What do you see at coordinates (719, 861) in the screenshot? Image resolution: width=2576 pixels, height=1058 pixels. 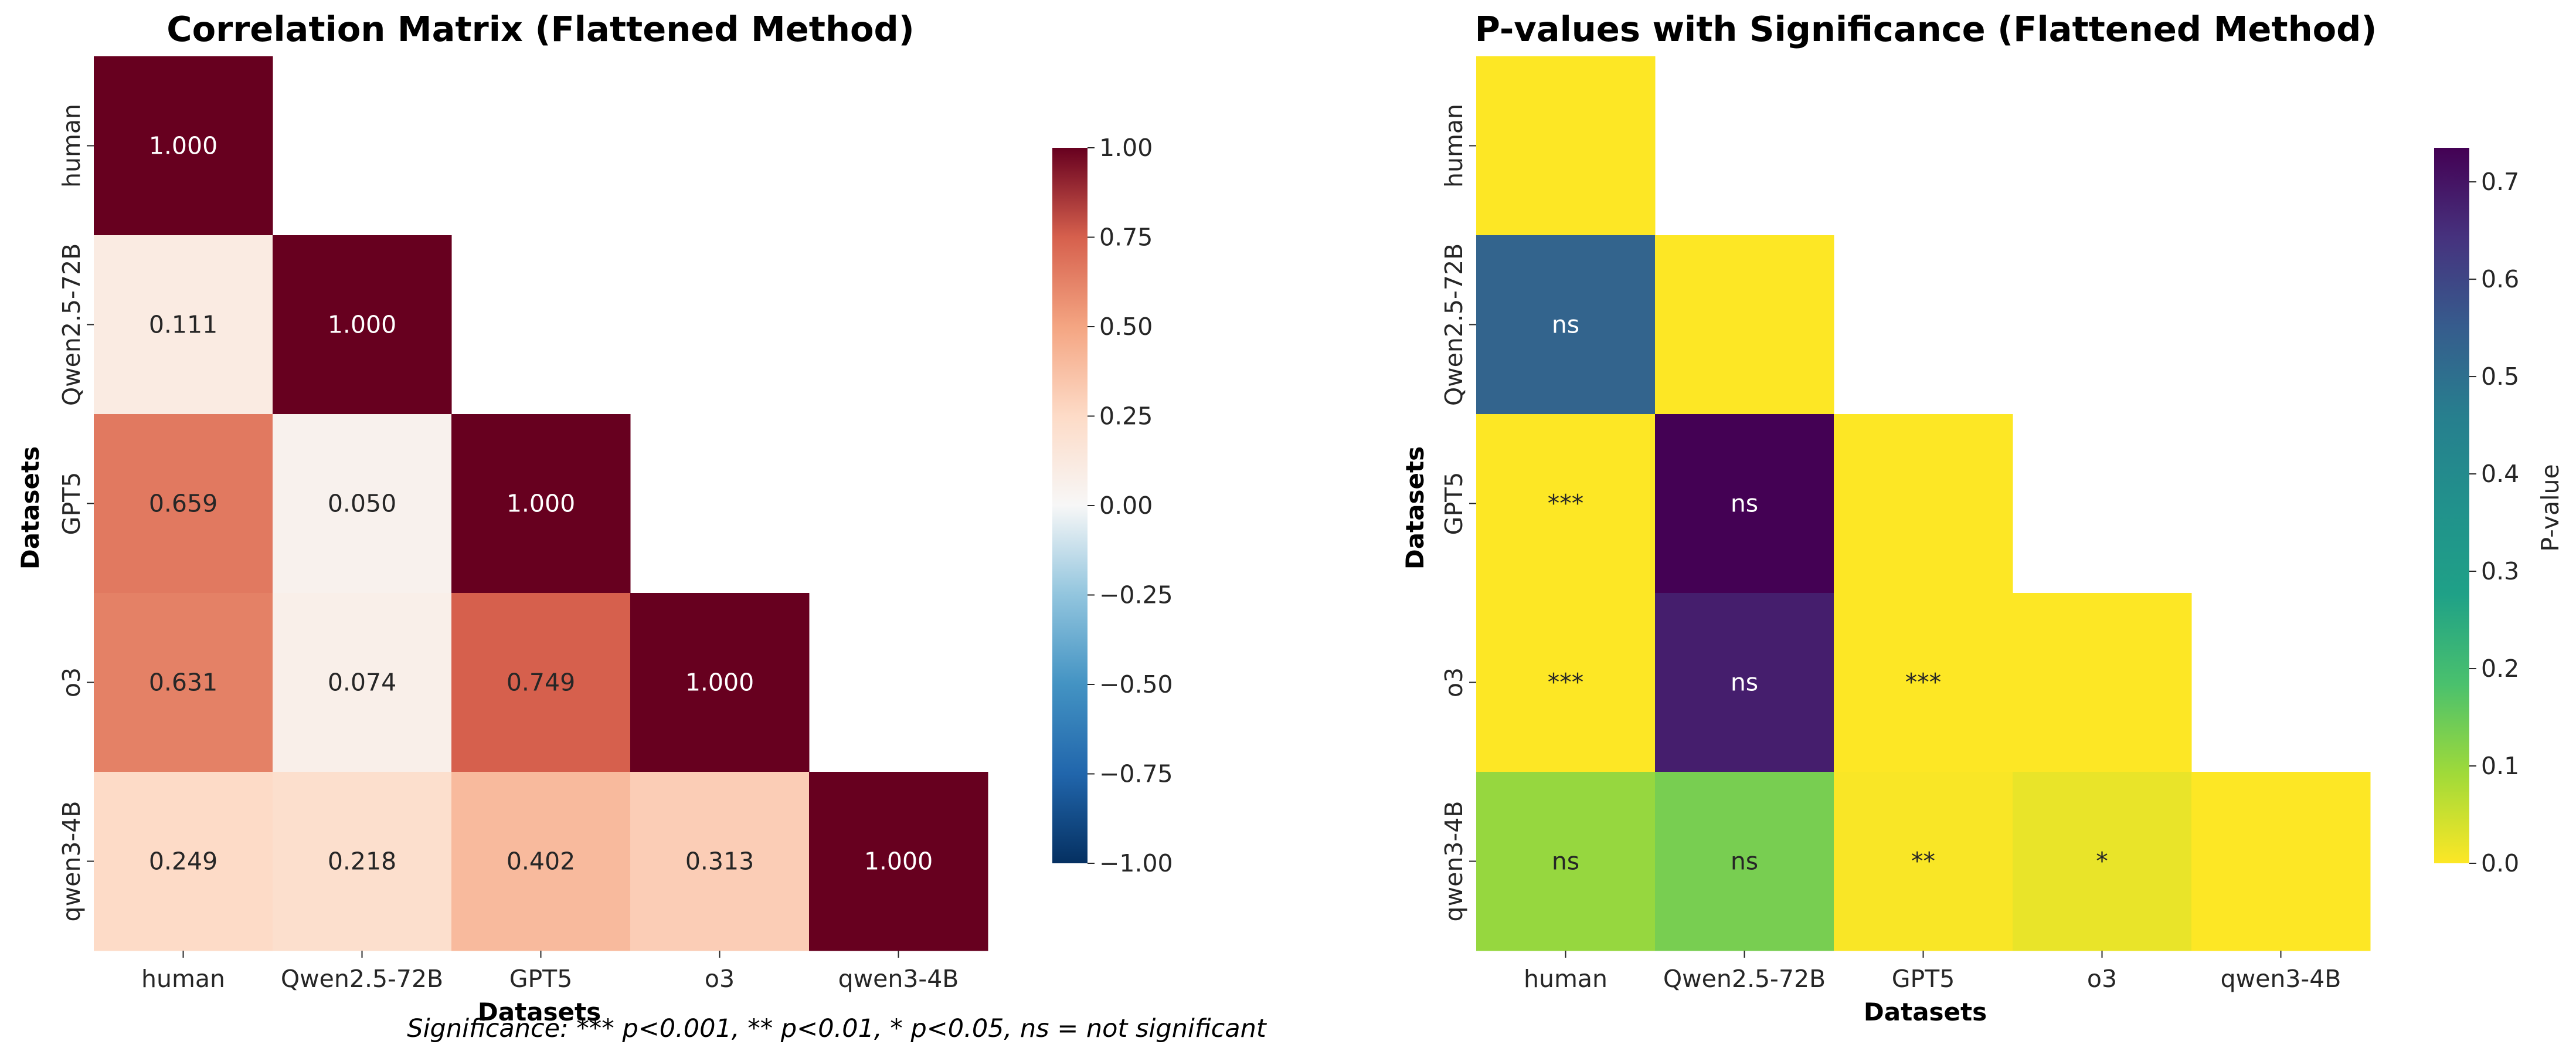 I see `cell-value-label: 0.313` at bounding box center [719, 861].